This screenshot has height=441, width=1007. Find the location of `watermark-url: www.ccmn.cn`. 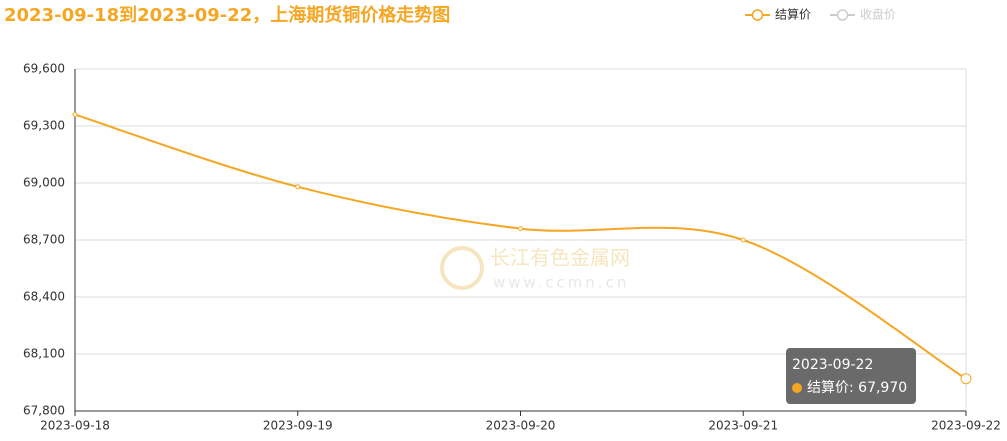

watermark-url: www.ccmn.cn is located at coordinates (561, 283).